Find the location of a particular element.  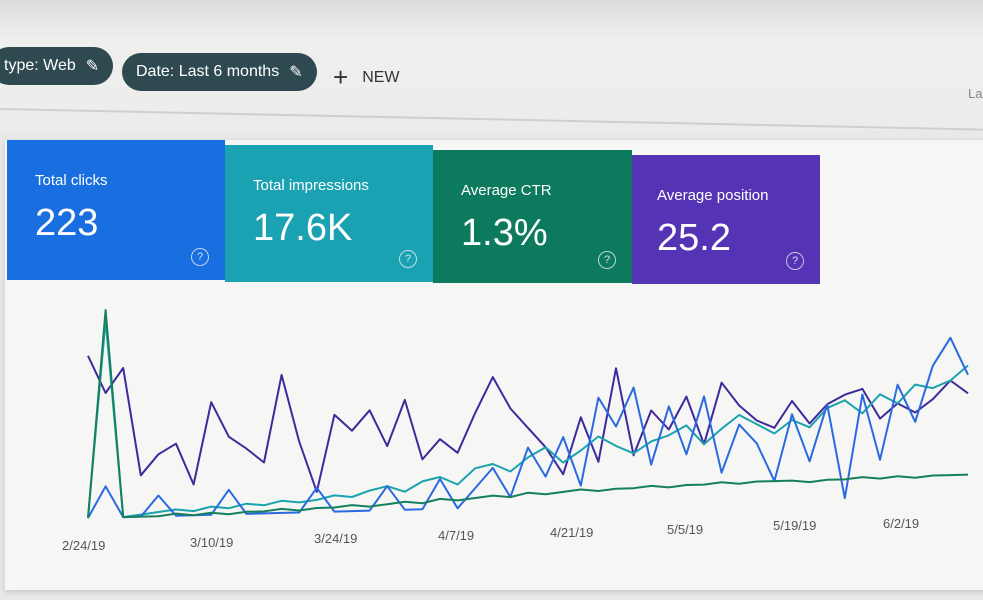

metric-card-ctr: Average CTR 1.3% ? is located at coordinates (532, 216).